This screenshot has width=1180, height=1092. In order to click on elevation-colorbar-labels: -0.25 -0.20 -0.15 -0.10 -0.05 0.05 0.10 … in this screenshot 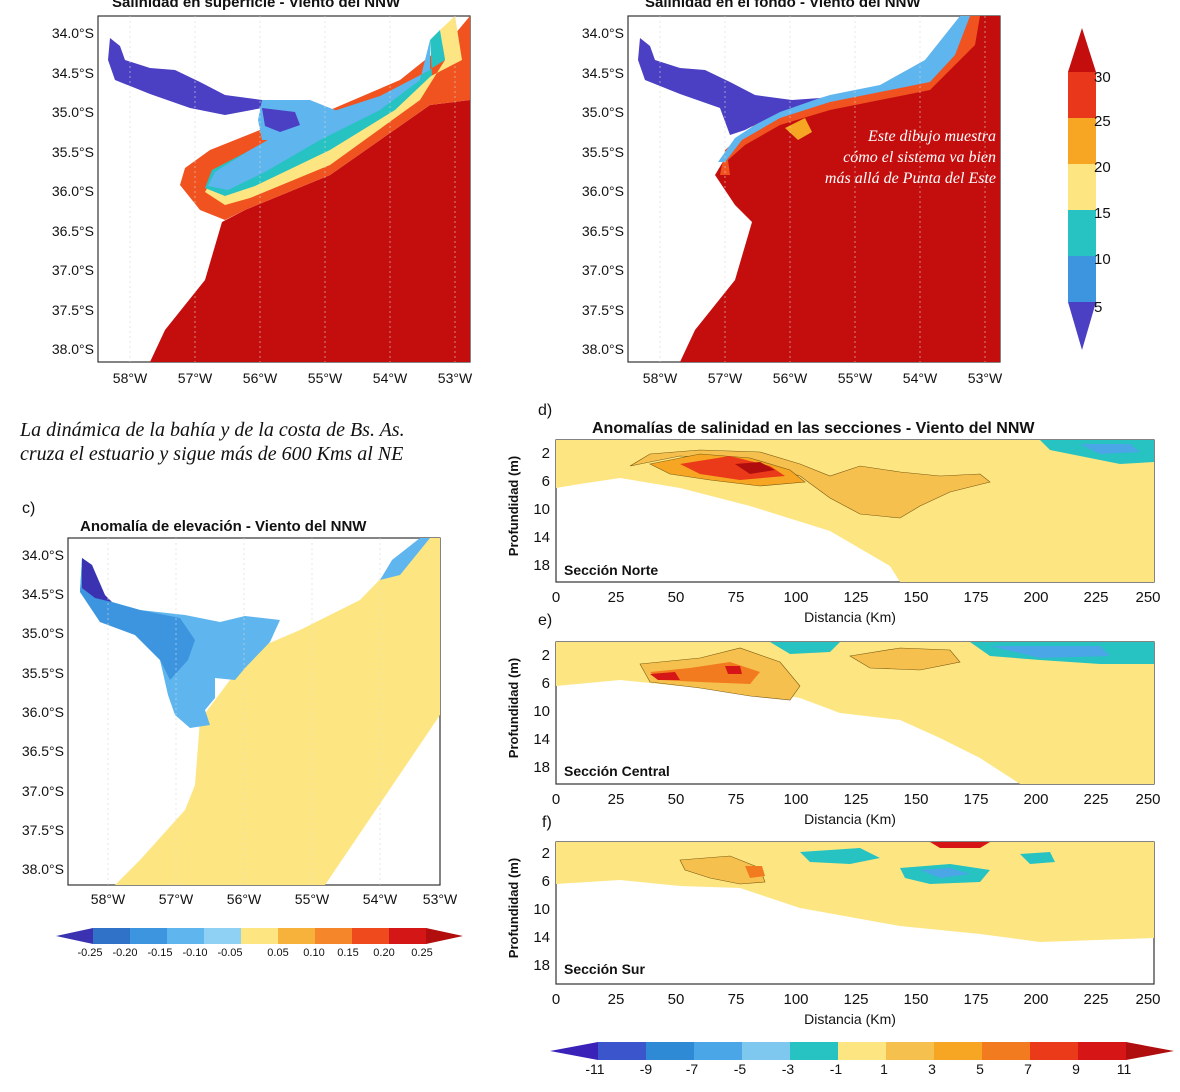, I will do `click(254, 953)`.